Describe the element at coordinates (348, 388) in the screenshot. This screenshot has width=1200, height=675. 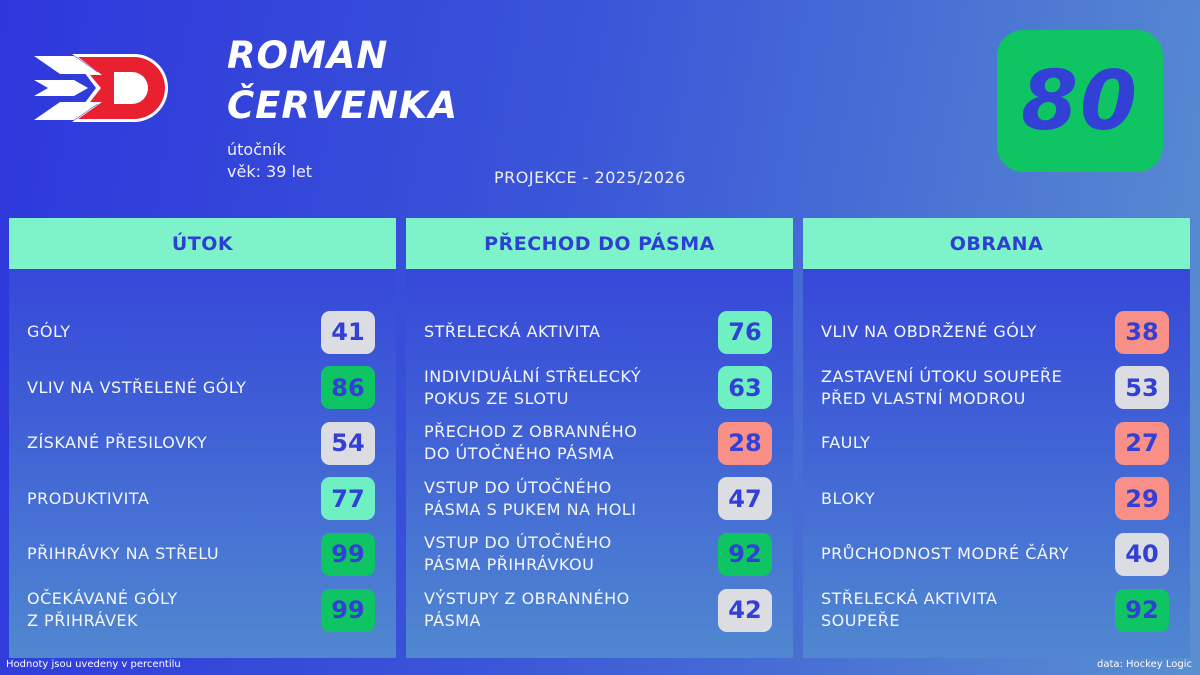
I see `stat-value-badge: 86` at that location.